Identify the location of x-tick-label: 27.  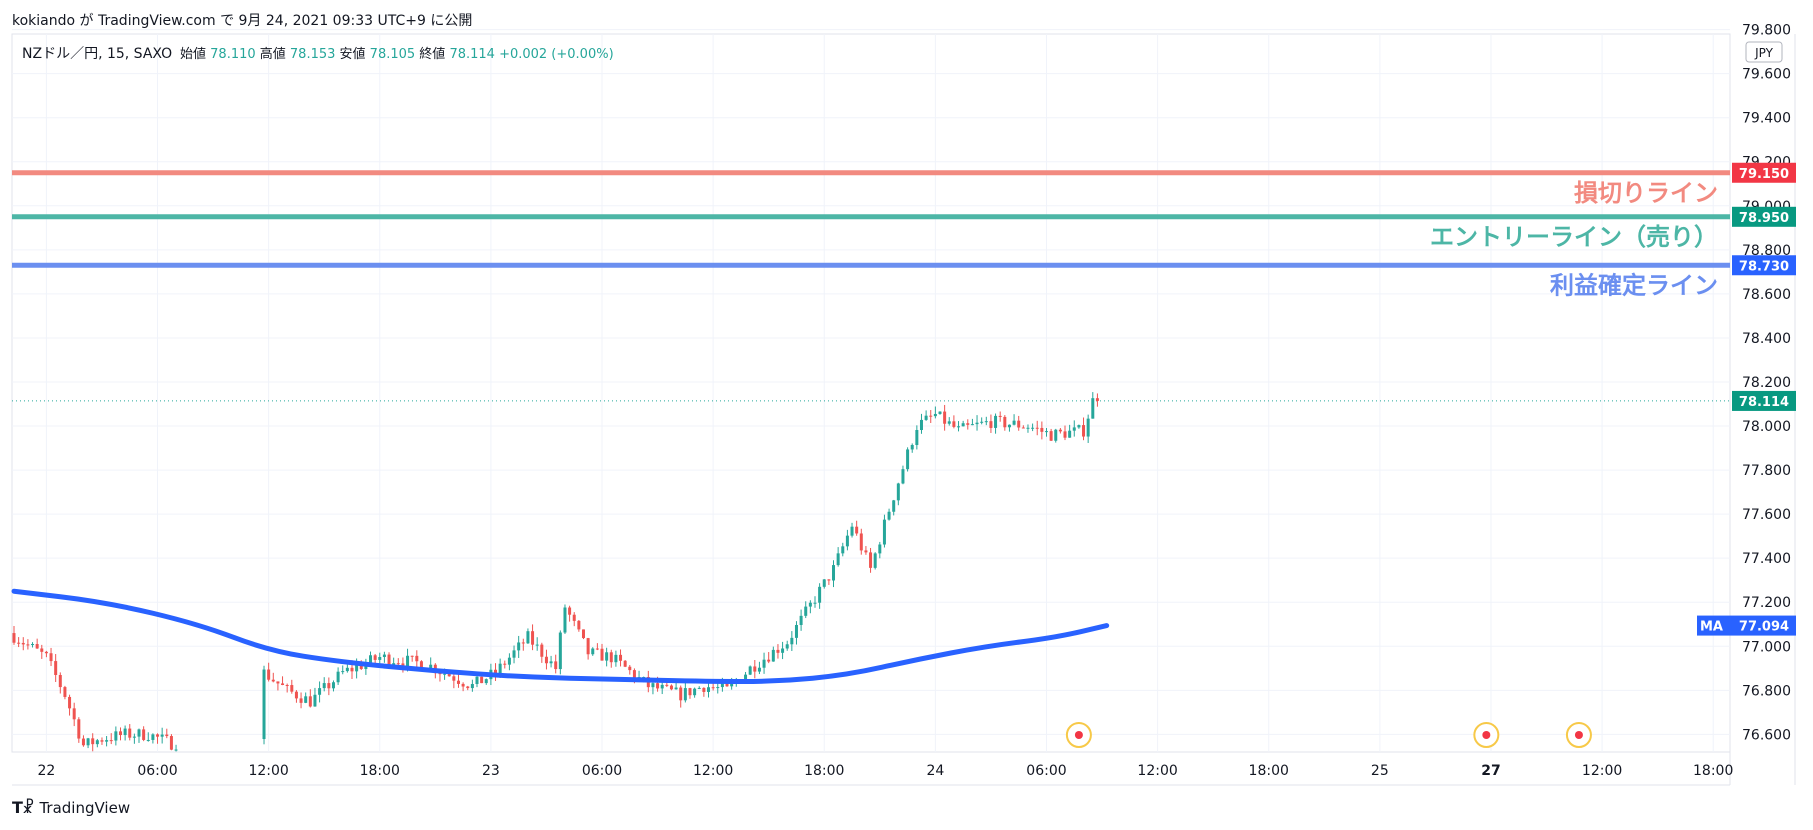
(1490, 771).